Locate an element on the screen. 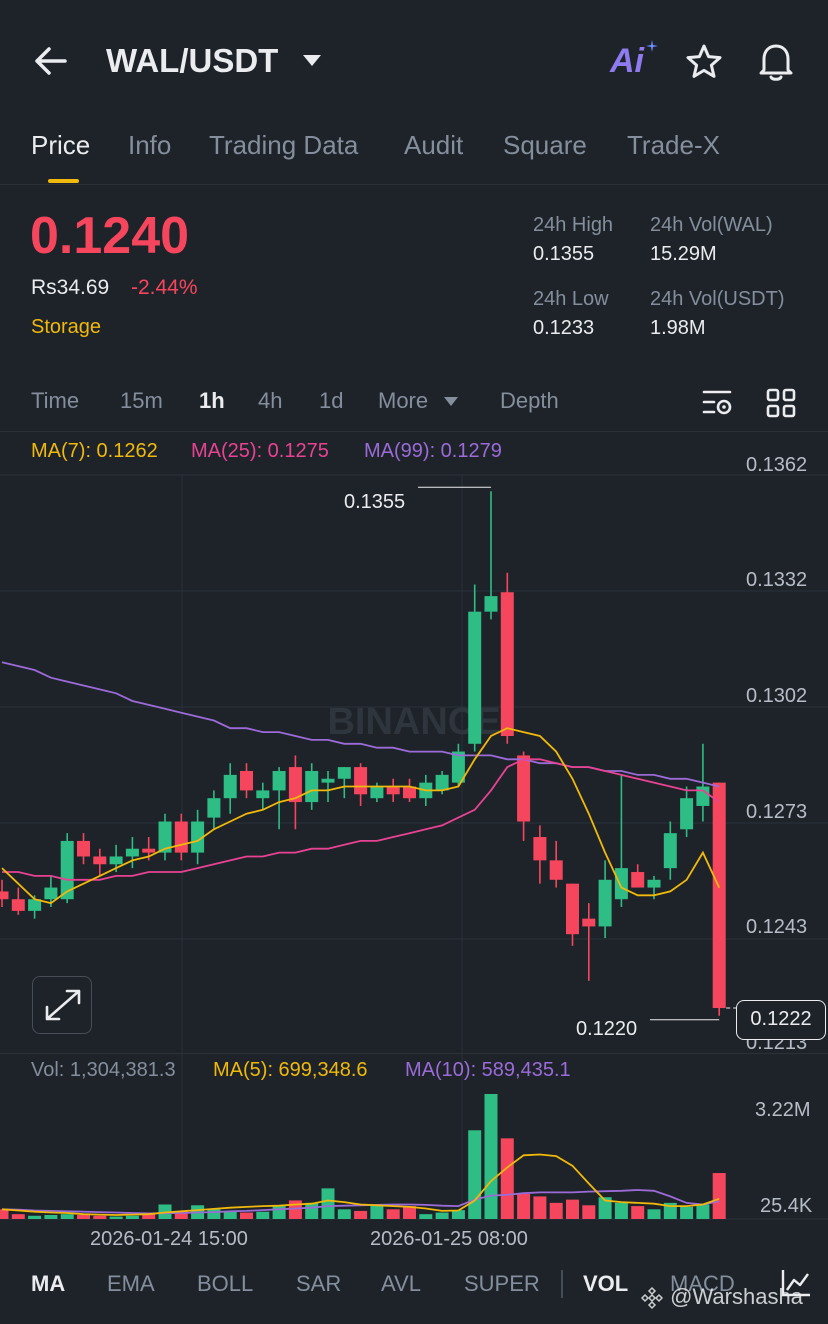 This screenshot has width=828, height=1324. price-tick: 0.1273 is located at coordinates (777, 812).